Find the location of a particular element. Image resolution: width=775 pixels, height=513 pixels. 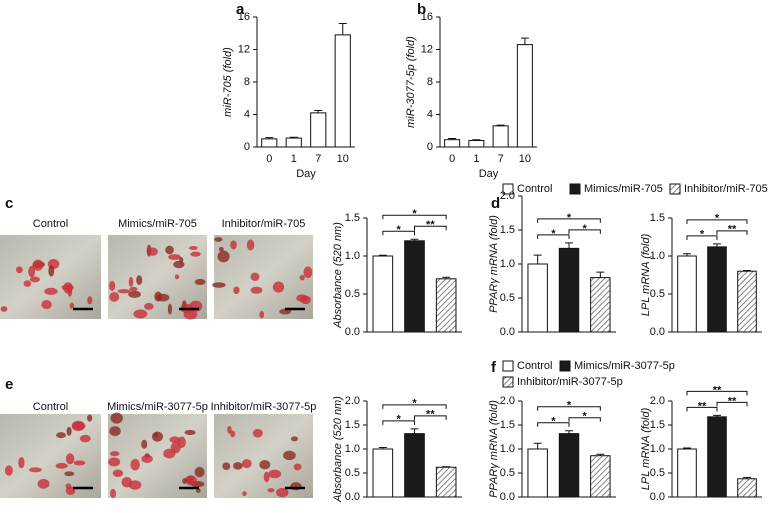

y-axis-label: miR-705 (fold) is located at coordinates (228, 82).